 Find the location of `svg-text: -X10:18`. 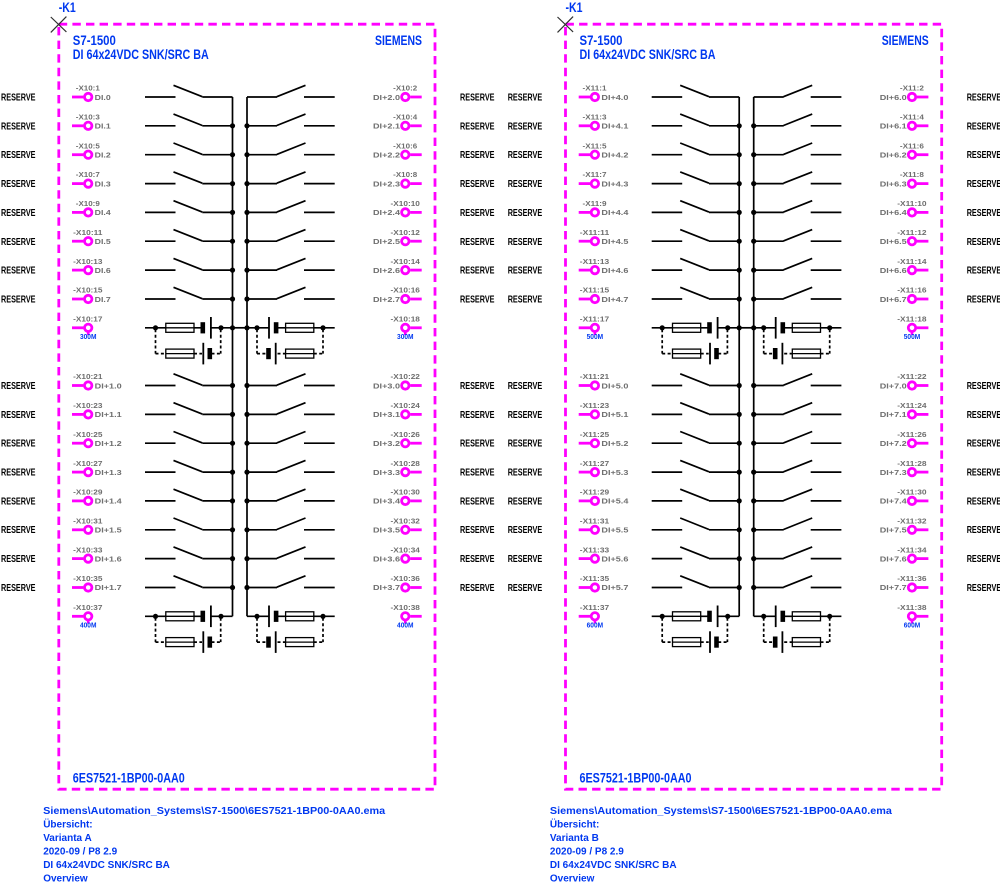

svg-text: -X10:18 is located at coordinates (405, 319).